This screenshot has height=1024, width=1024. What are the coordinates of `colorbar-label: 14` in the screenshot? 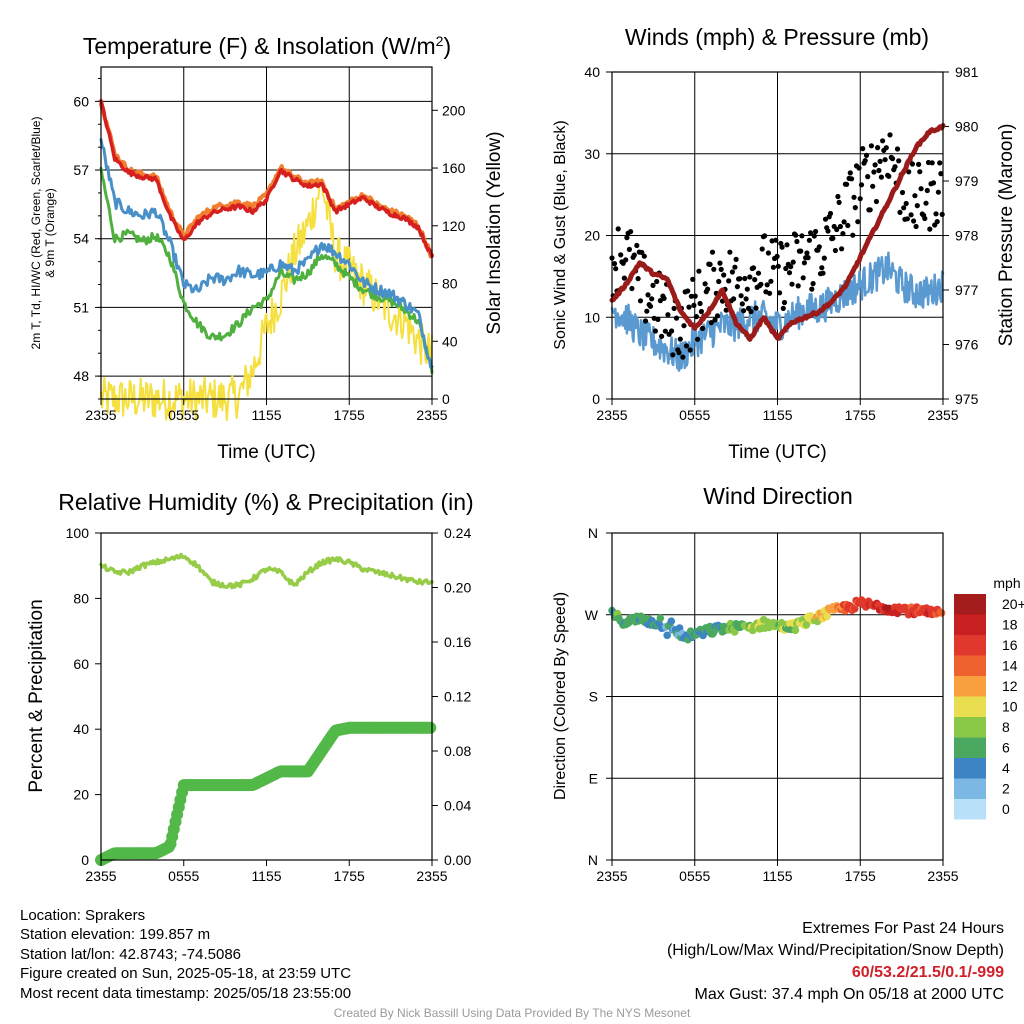 It's located at (1010, 666).